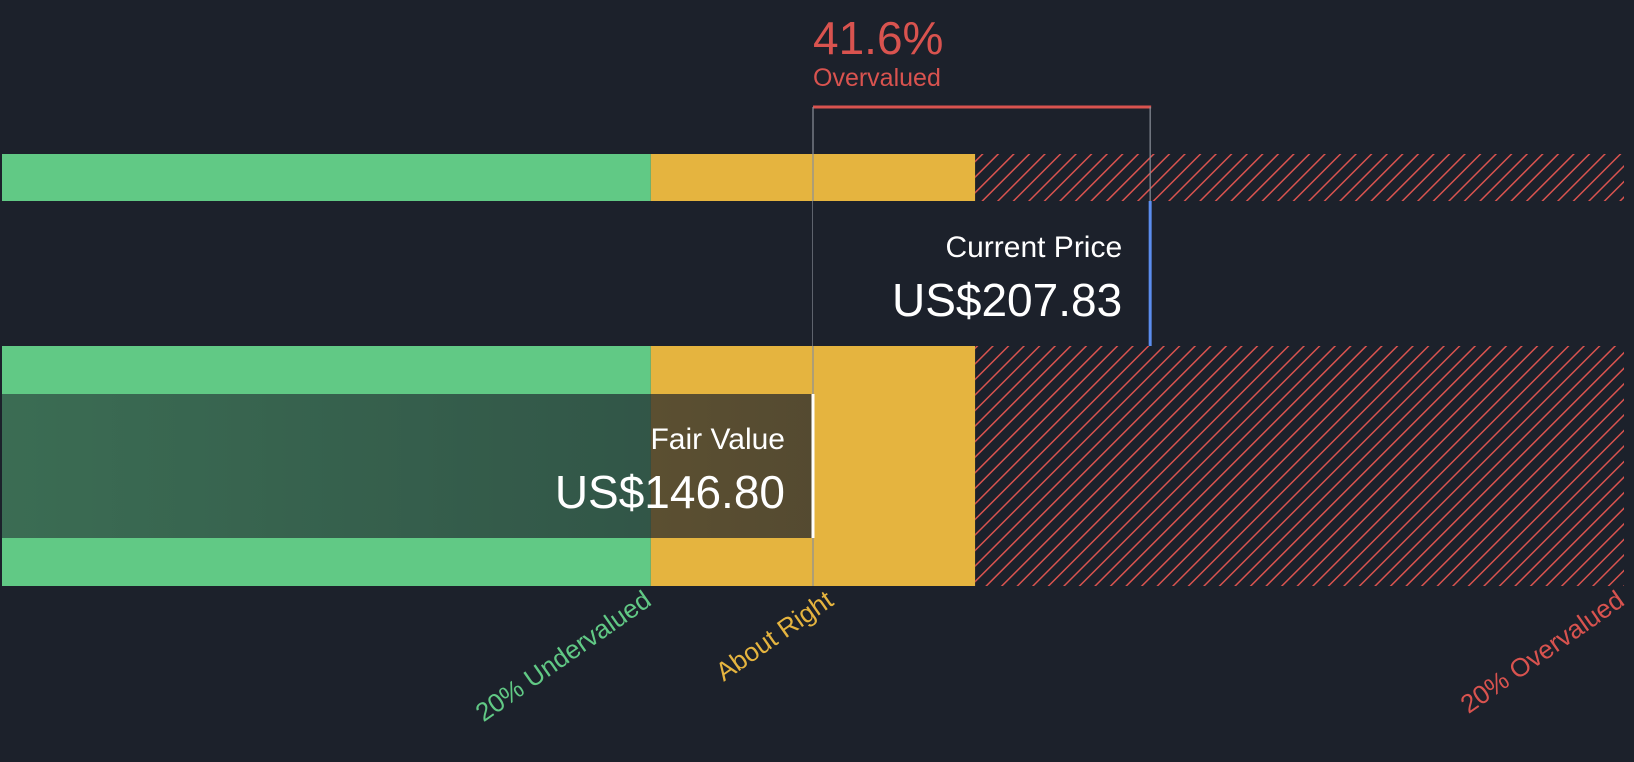 This screenshot has width=1634, height=762. I want to click on current-price-value: US$207.83, so click(1007, 300).